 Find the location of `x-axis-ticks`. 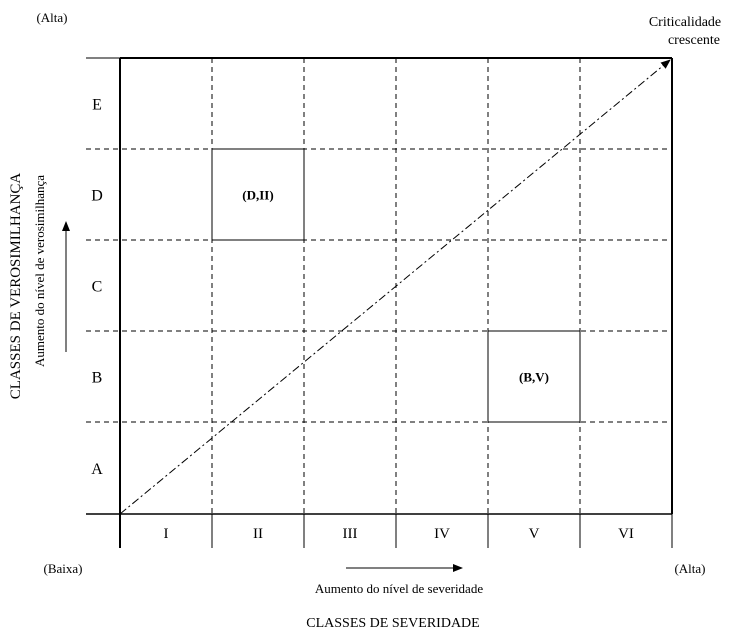

x-axis-ticks is located at coordinates (396, 531).